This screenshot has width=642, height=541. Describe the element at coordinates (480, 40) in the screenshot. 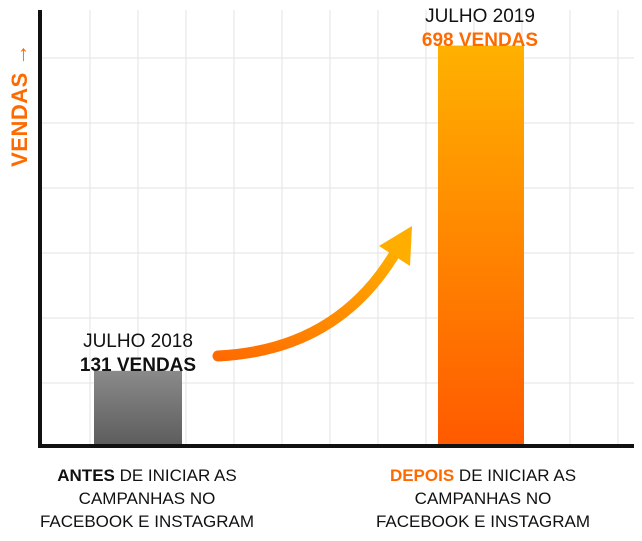

I see `annotation-after-value: 698 VENDAS` at that location.